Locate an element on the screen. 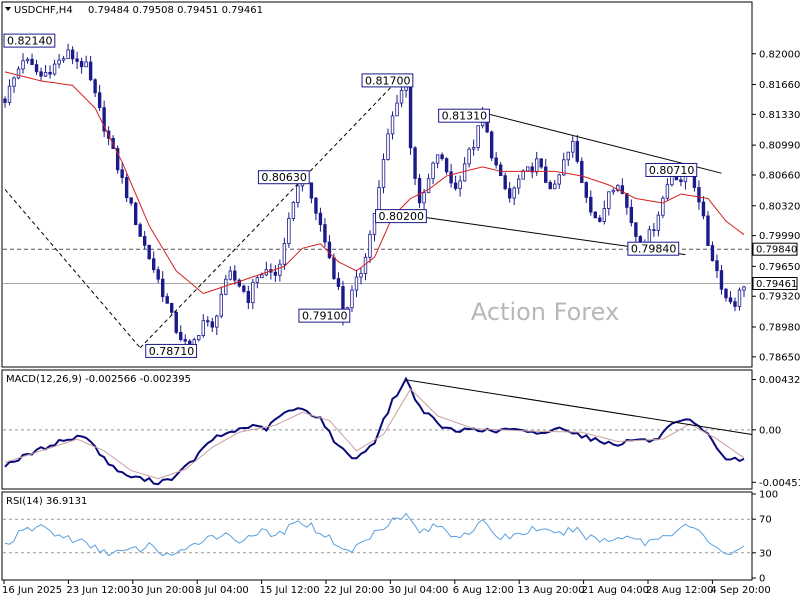  macd-axis-label: 0.00 is located at coordinates (770, 430).